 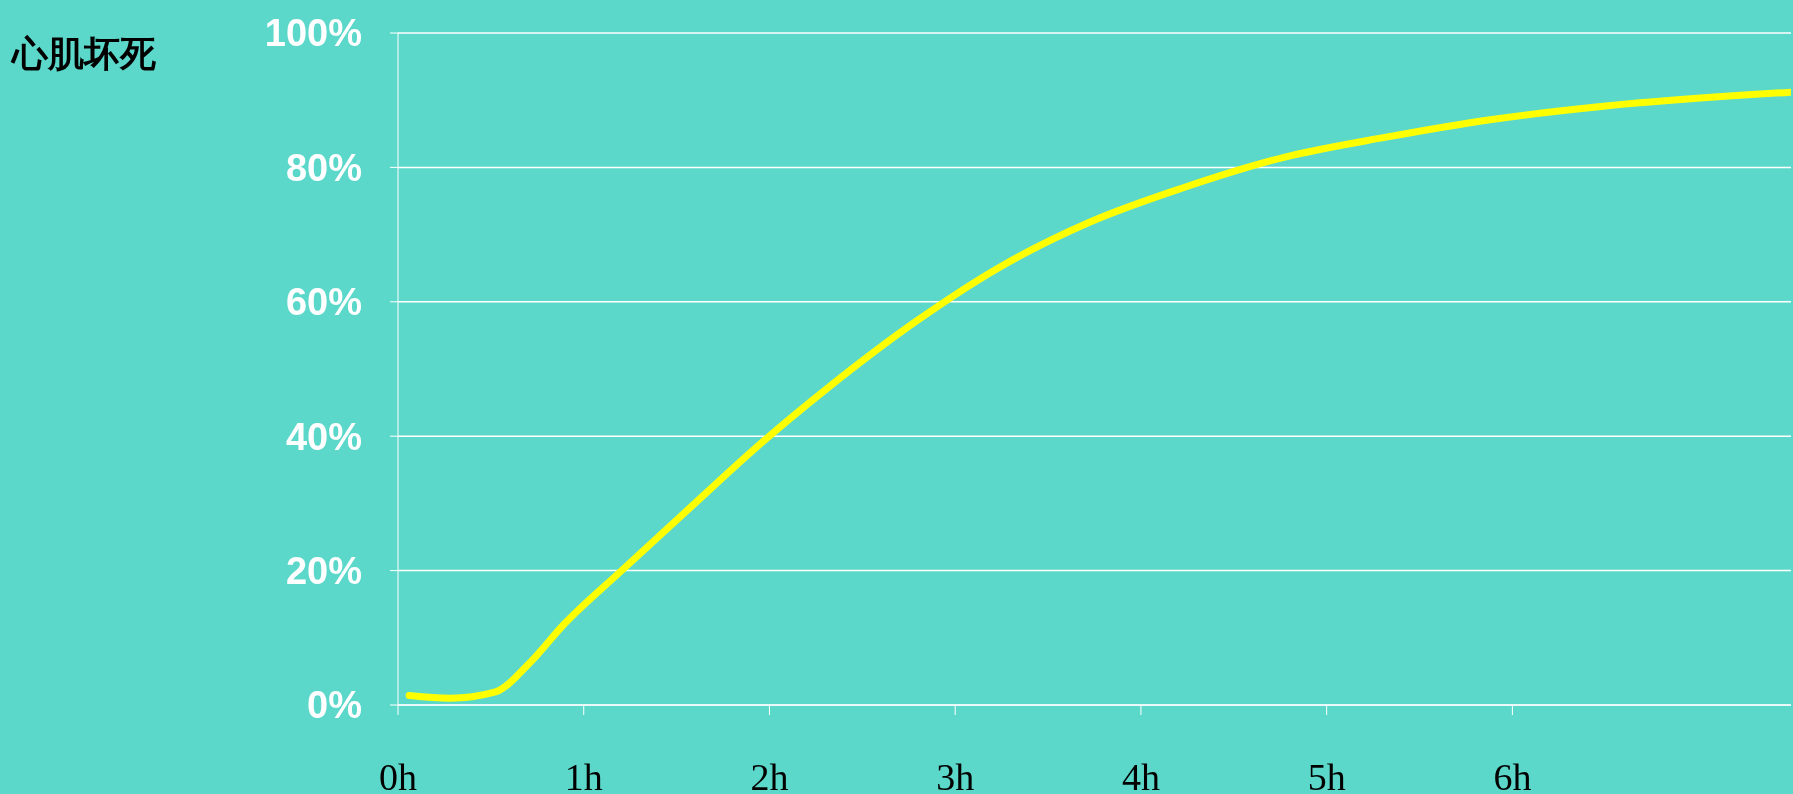 What do you see at coordinates (323, 167) in the screenshot?
I see `y-tick-label: 80%` at bounding box center [323, 167].